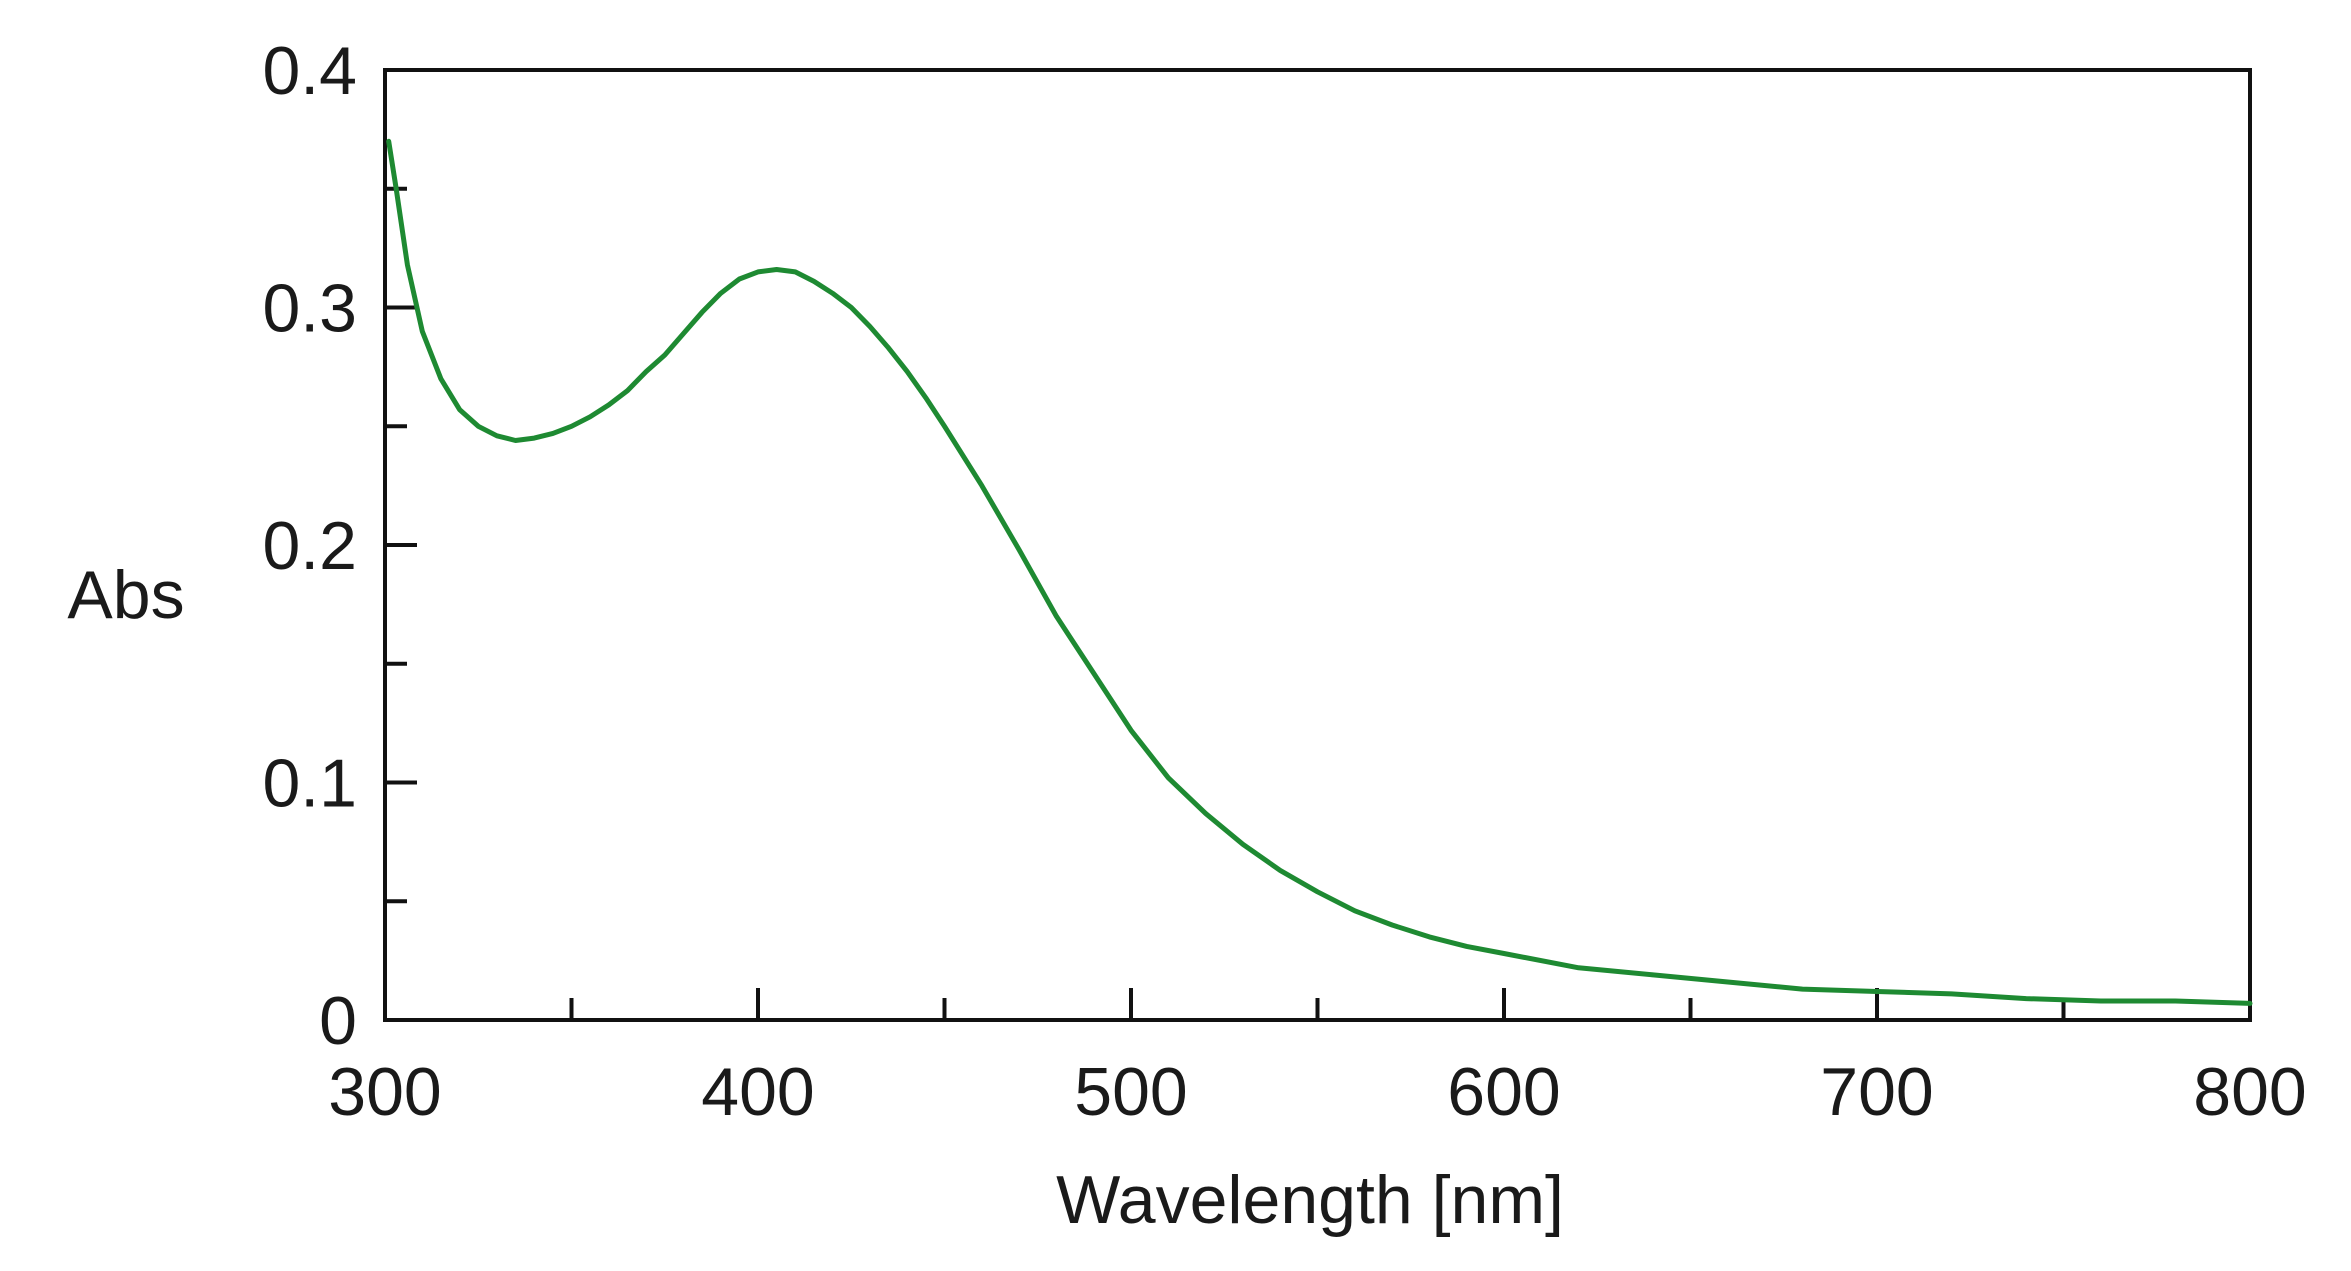  Describe the element at coordinates (309, 71) in the screenshot. I see `y-tick-label: 0.4` at that location.